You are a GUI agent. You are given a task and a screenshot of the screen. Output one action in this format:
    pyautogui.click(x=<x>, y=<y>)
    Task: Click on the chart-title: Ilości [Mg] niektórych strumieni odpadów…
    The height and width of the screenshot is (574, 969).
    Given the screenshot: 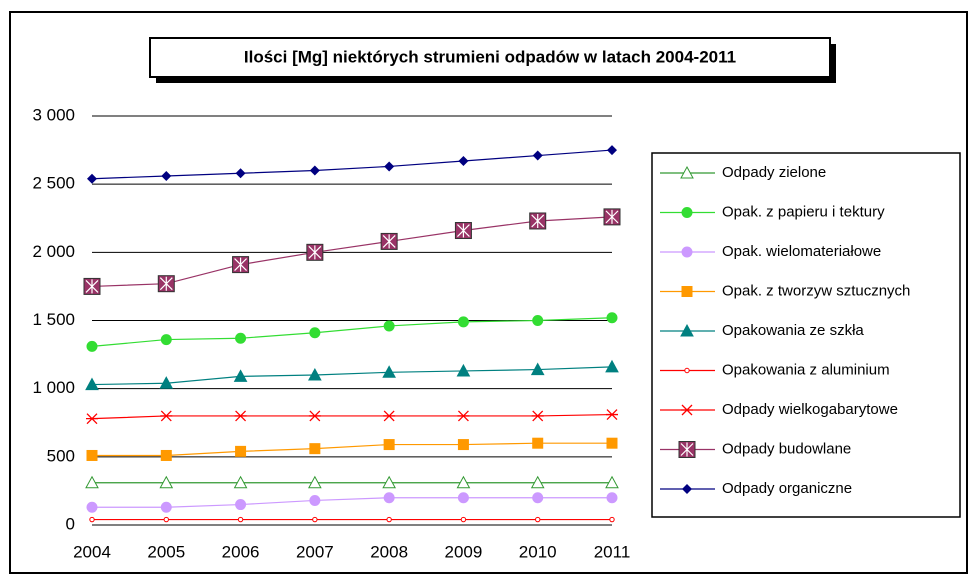 What is the action you would take?
    pyautogui.click(x=490, y=56)
    